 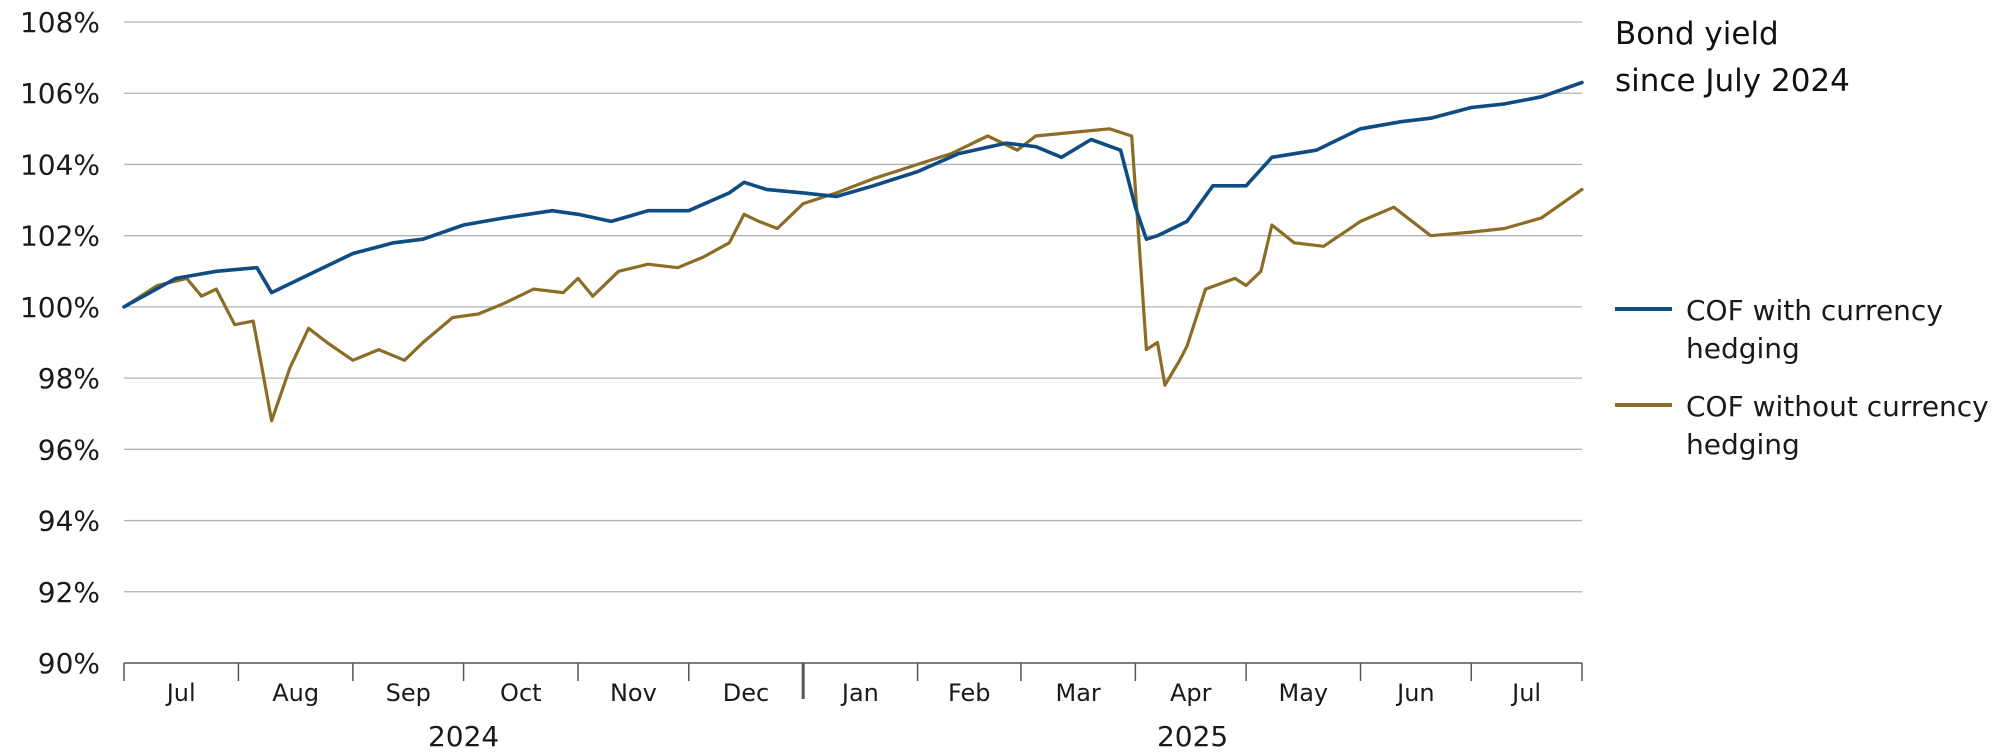 I want to click on y-tick-label: 92%, so click(x=69, y=592).